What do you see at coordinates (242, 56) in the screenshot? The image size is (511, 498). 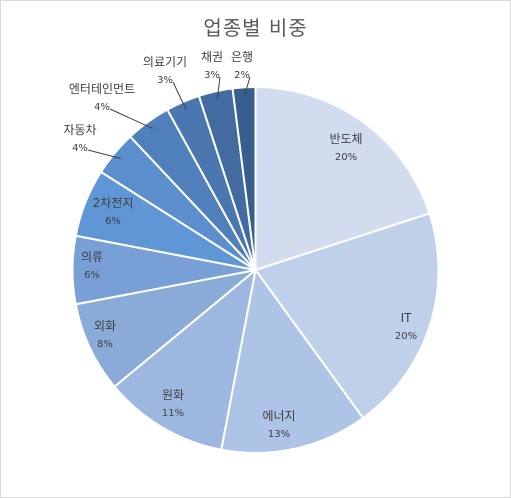 I see `slice-category-label: 은행` at bounding box center [242, 56].